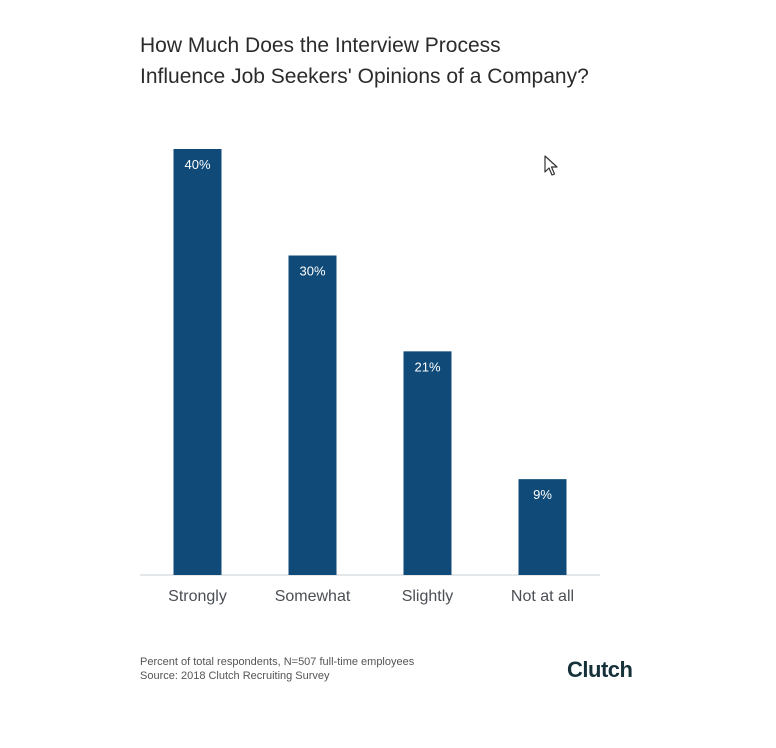 This screenshot has width=776, height=748. What do you see at coordinates (371, 596) in the screenshot?
I see `chart-category-labels: Strongly Somewhat Slightly Not at all` at bounding box center [371, 596].